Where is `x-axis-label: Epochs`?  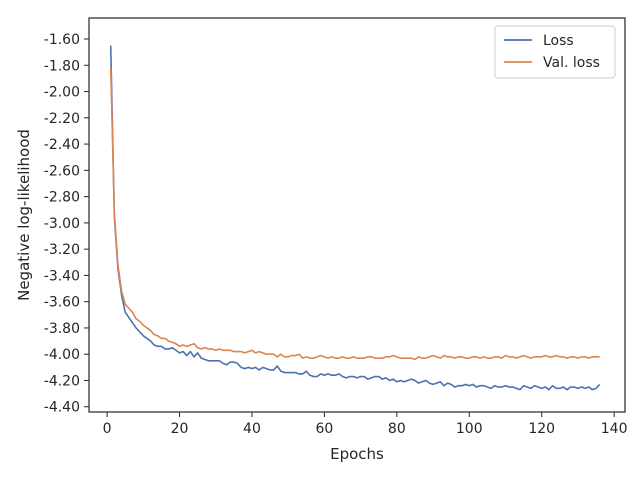 x-axis-label: Epochs is located at coordinates (357, 454).